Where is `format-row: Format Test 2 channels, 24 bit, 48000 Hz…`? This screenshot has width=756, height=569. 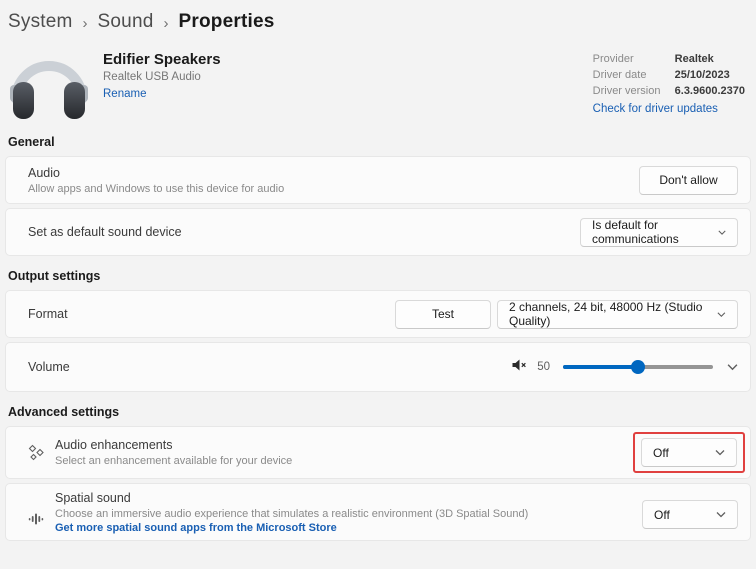 format-row: Format Test 2 channels, 24 bit, 48000 Hz… is located at coordinates (378, 314).